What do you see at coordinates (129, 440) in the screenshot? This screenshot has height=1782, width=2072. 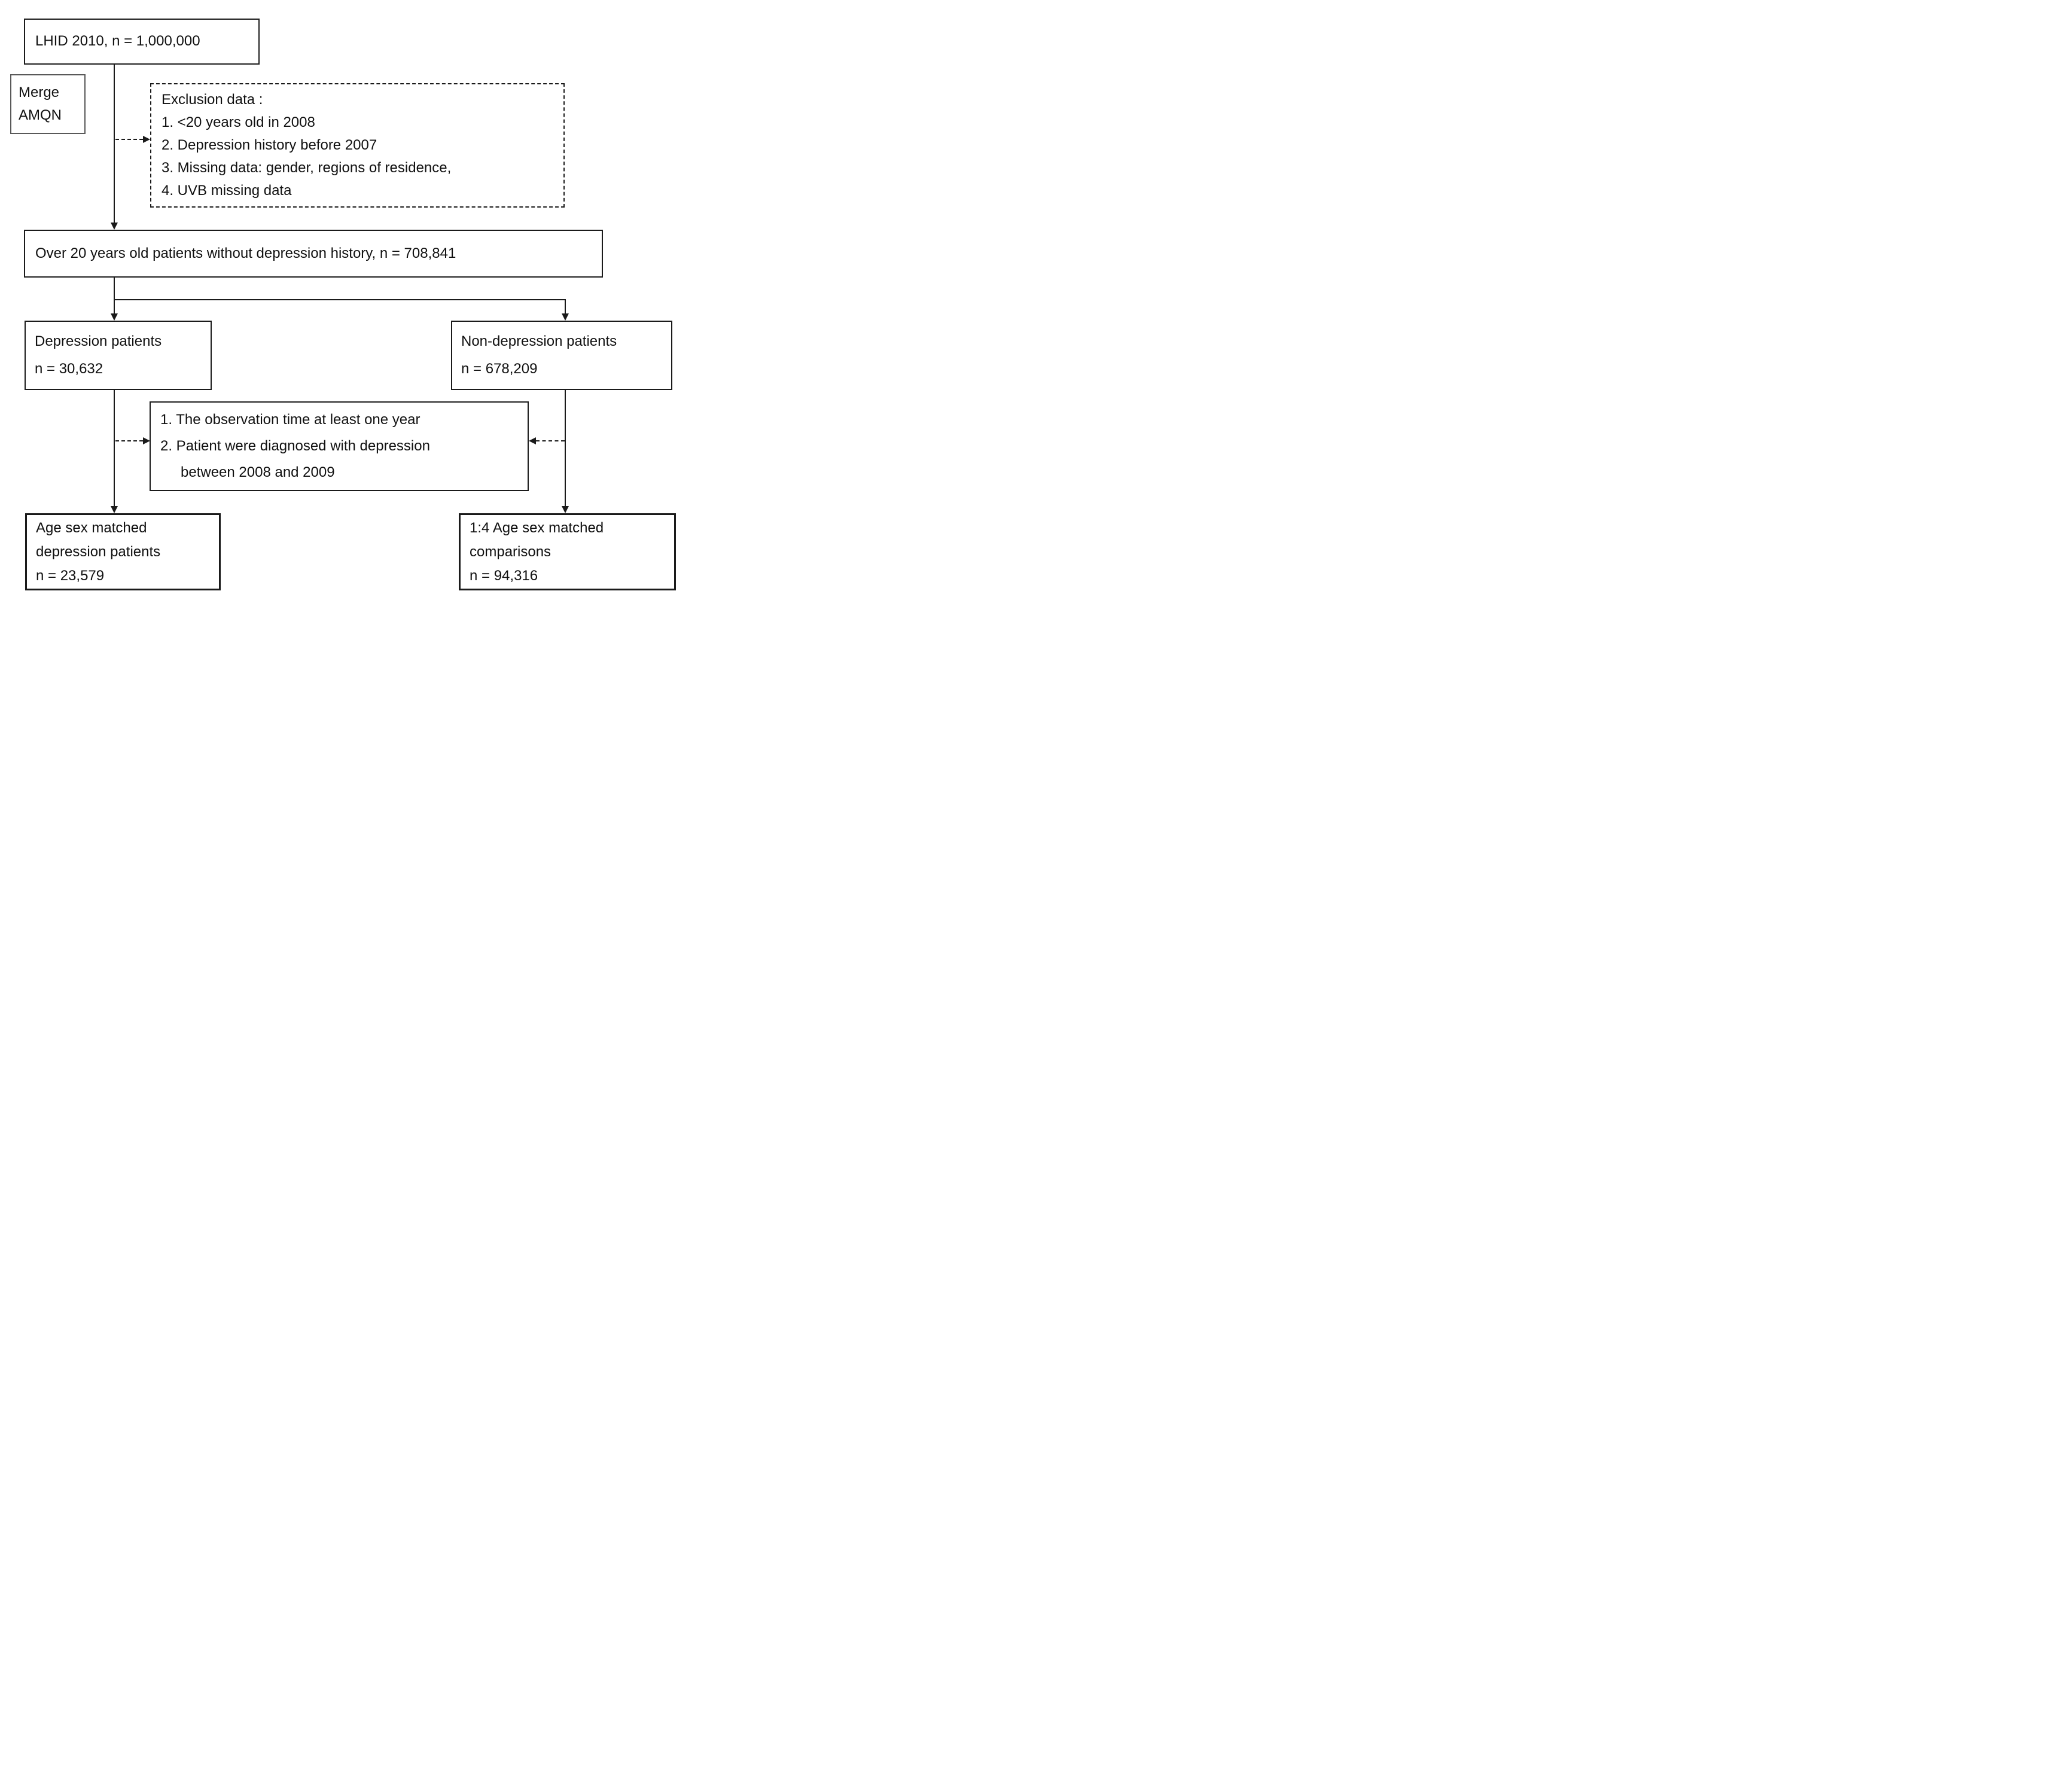 I see `dashed-arrow-left-to-criteria` at bounding box center [129, 440].